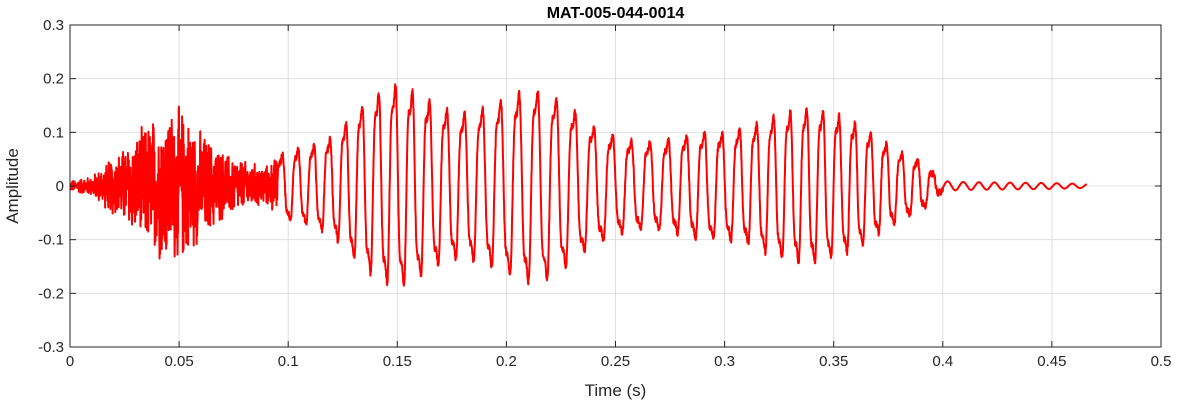 The width and height of the screenshot is (1177, 404). What do you see at coordinates (724, 361) in the screenshot?
I see `x-tick-label: 0.3` at bounding box center [724, 361].